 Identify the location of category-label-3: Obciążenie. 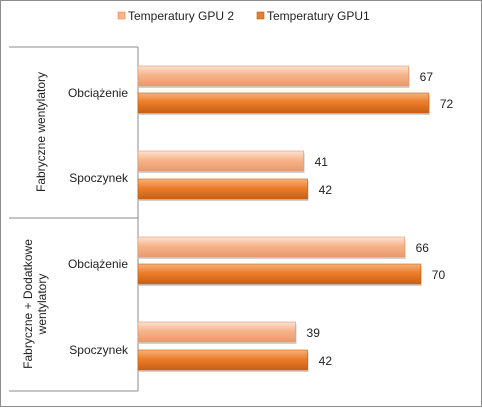
(98, 264).